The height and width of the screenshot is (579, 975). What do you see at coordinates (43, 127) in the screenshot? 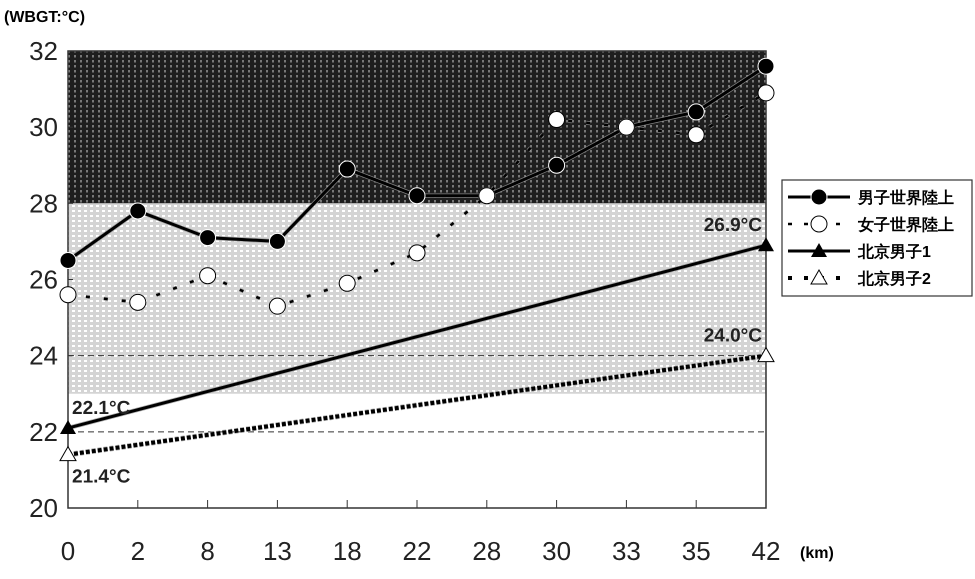
I see `y-tick-label: 30` at bounding box center [43, 127].